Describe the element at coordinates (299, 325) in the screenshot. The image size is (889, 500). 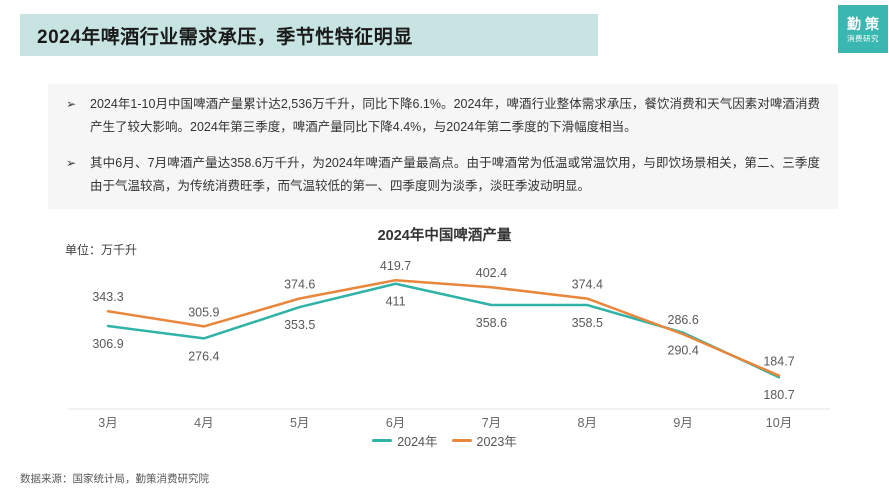
I see `data-label-2024年: 353.5` at that location.